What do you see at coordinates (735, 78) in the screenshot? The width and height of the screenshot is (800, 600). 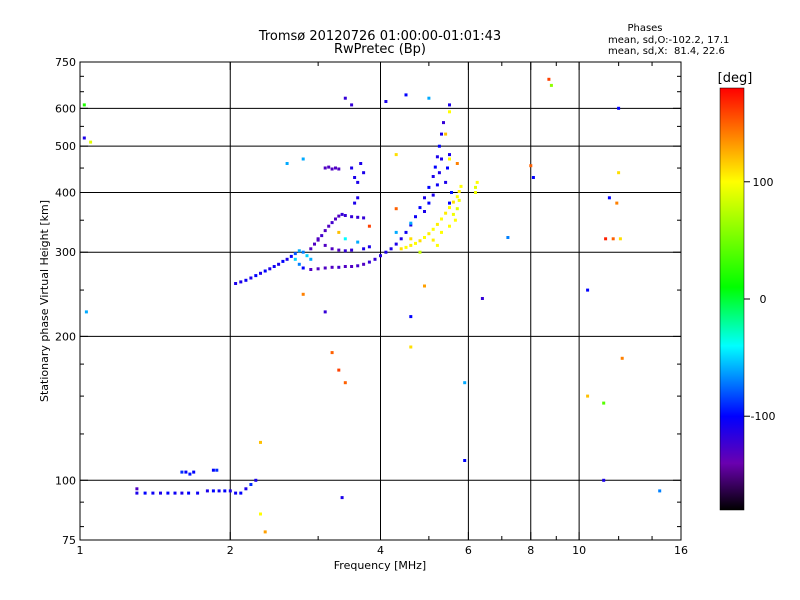 I see `colorbar-label: [deg]` at bounding box center [735, 78].